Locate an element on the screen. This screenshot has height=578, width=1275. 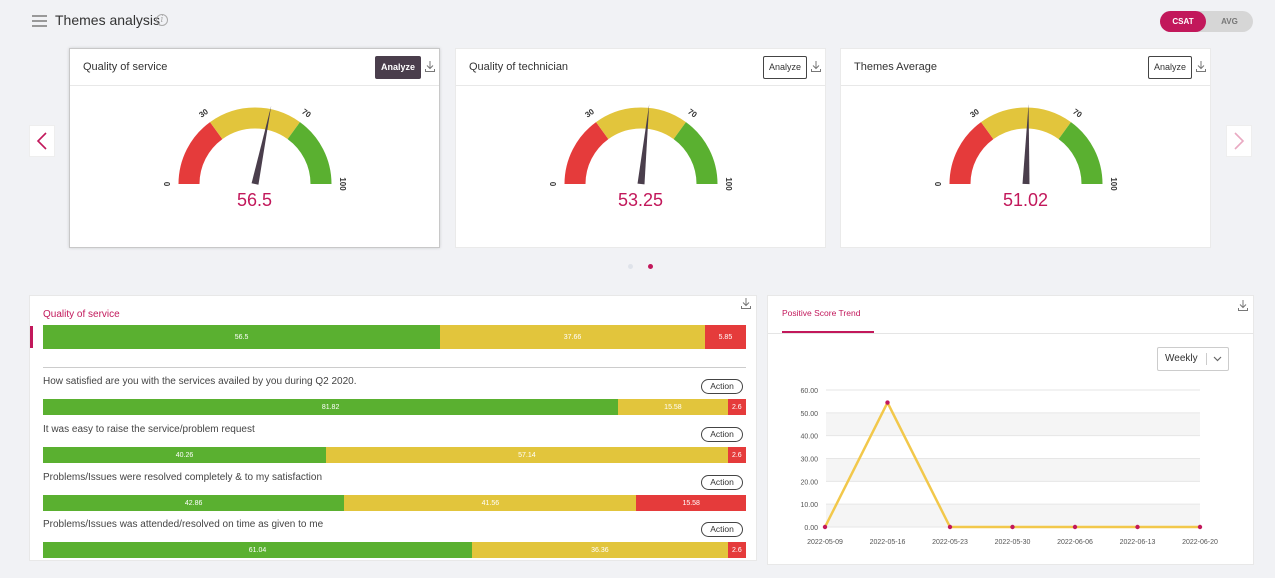
gauge-card: Quality of service Analyze 56.5 0 30 70 100 is located at coordinates (254, 148).